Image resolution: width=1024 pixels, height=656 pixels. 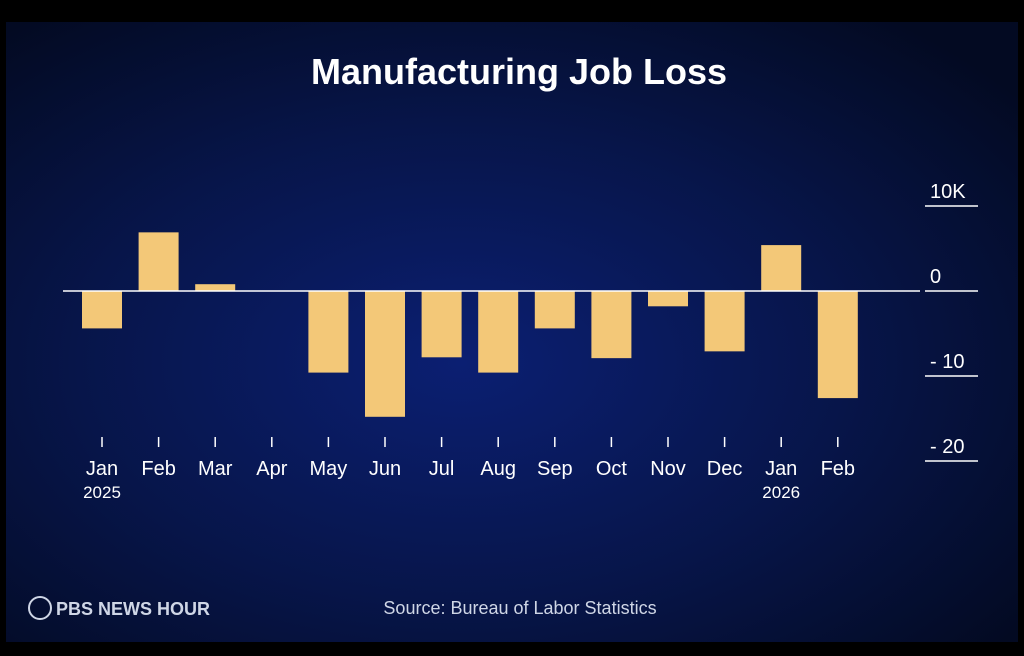 What do you see at coordinates (935, 277) in the screenshot?
I see `y-tick-label: 0` at bounding box center [935, 277].